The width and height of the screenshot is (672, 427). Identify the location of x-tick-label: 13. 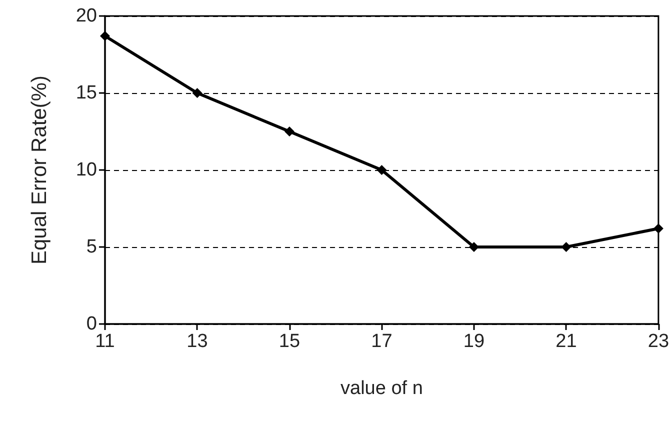
(197, 341).